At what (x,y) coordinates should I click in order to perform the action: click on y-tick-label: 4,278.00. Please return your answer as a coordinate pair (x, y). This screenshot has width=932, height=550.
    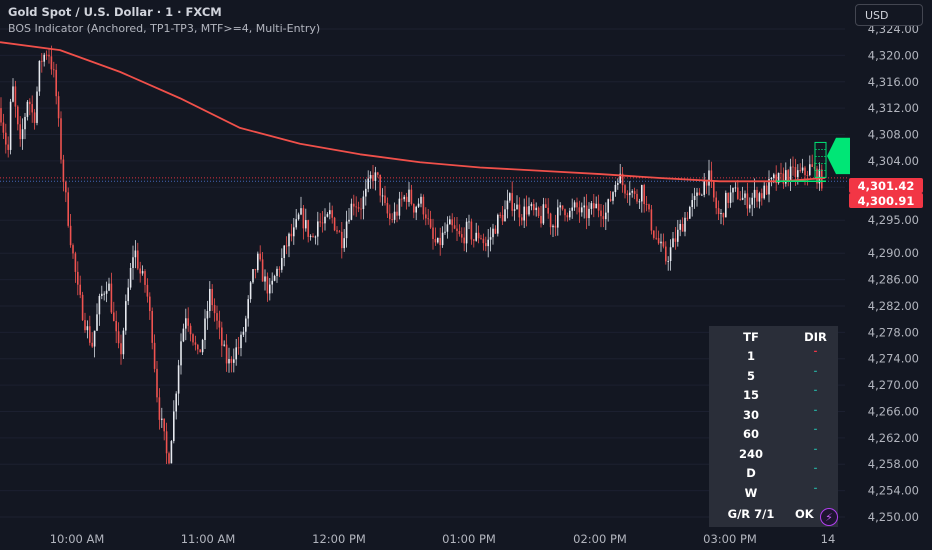
    Looking at the image, I should click on (893, 332).